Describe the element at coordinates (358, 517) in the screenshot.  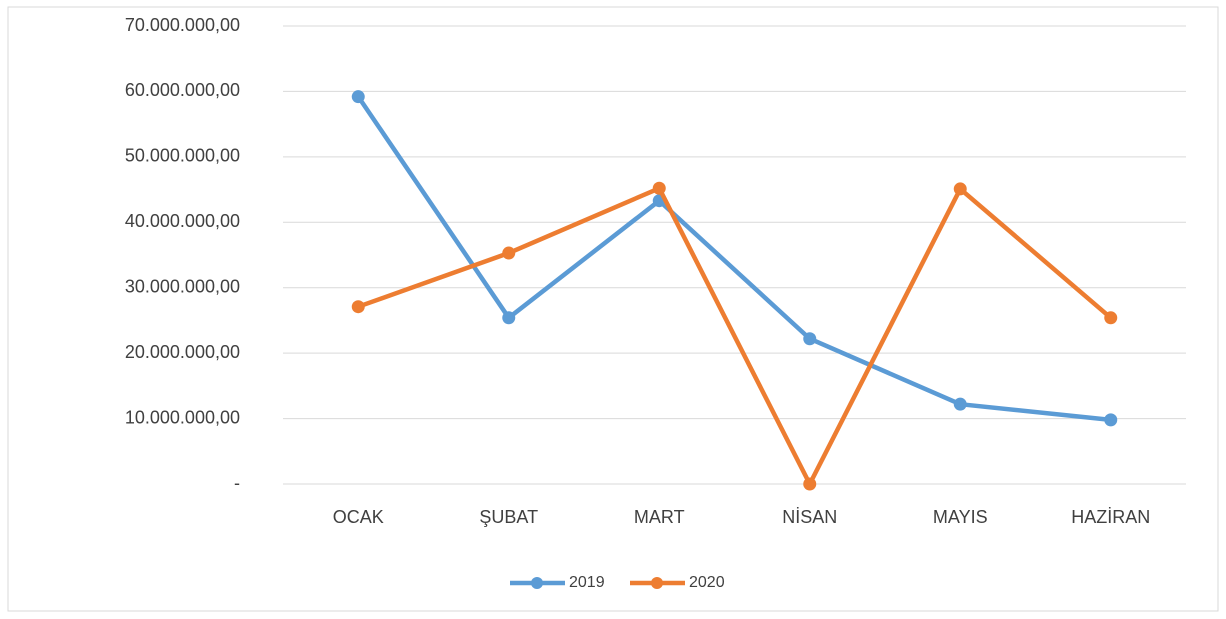
I see `x-tick-label: OCAK` at that location.